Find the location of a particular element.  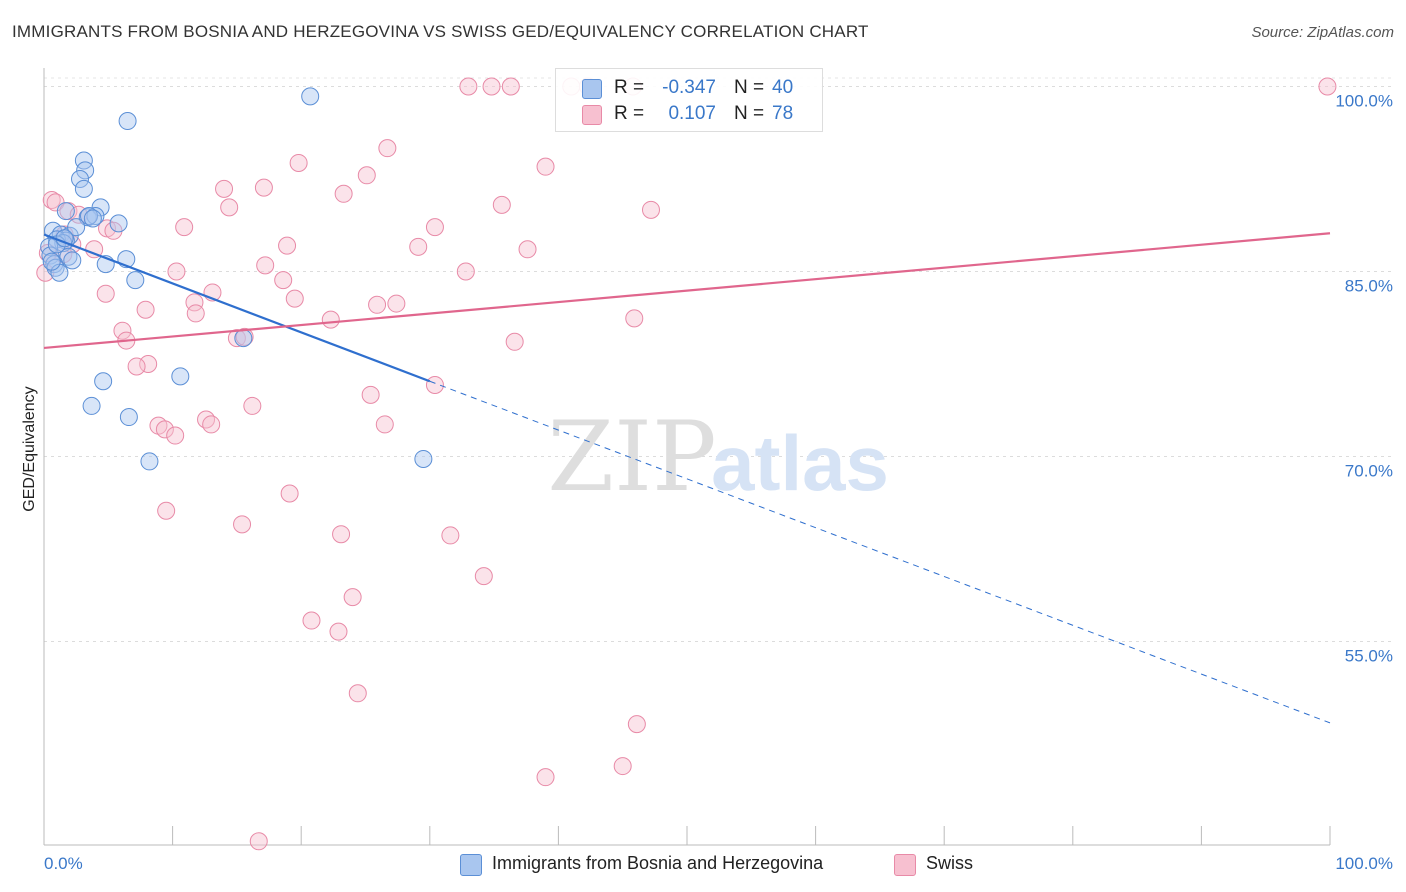

watermark: ZIP atlas is located at coordinates (718, 457).